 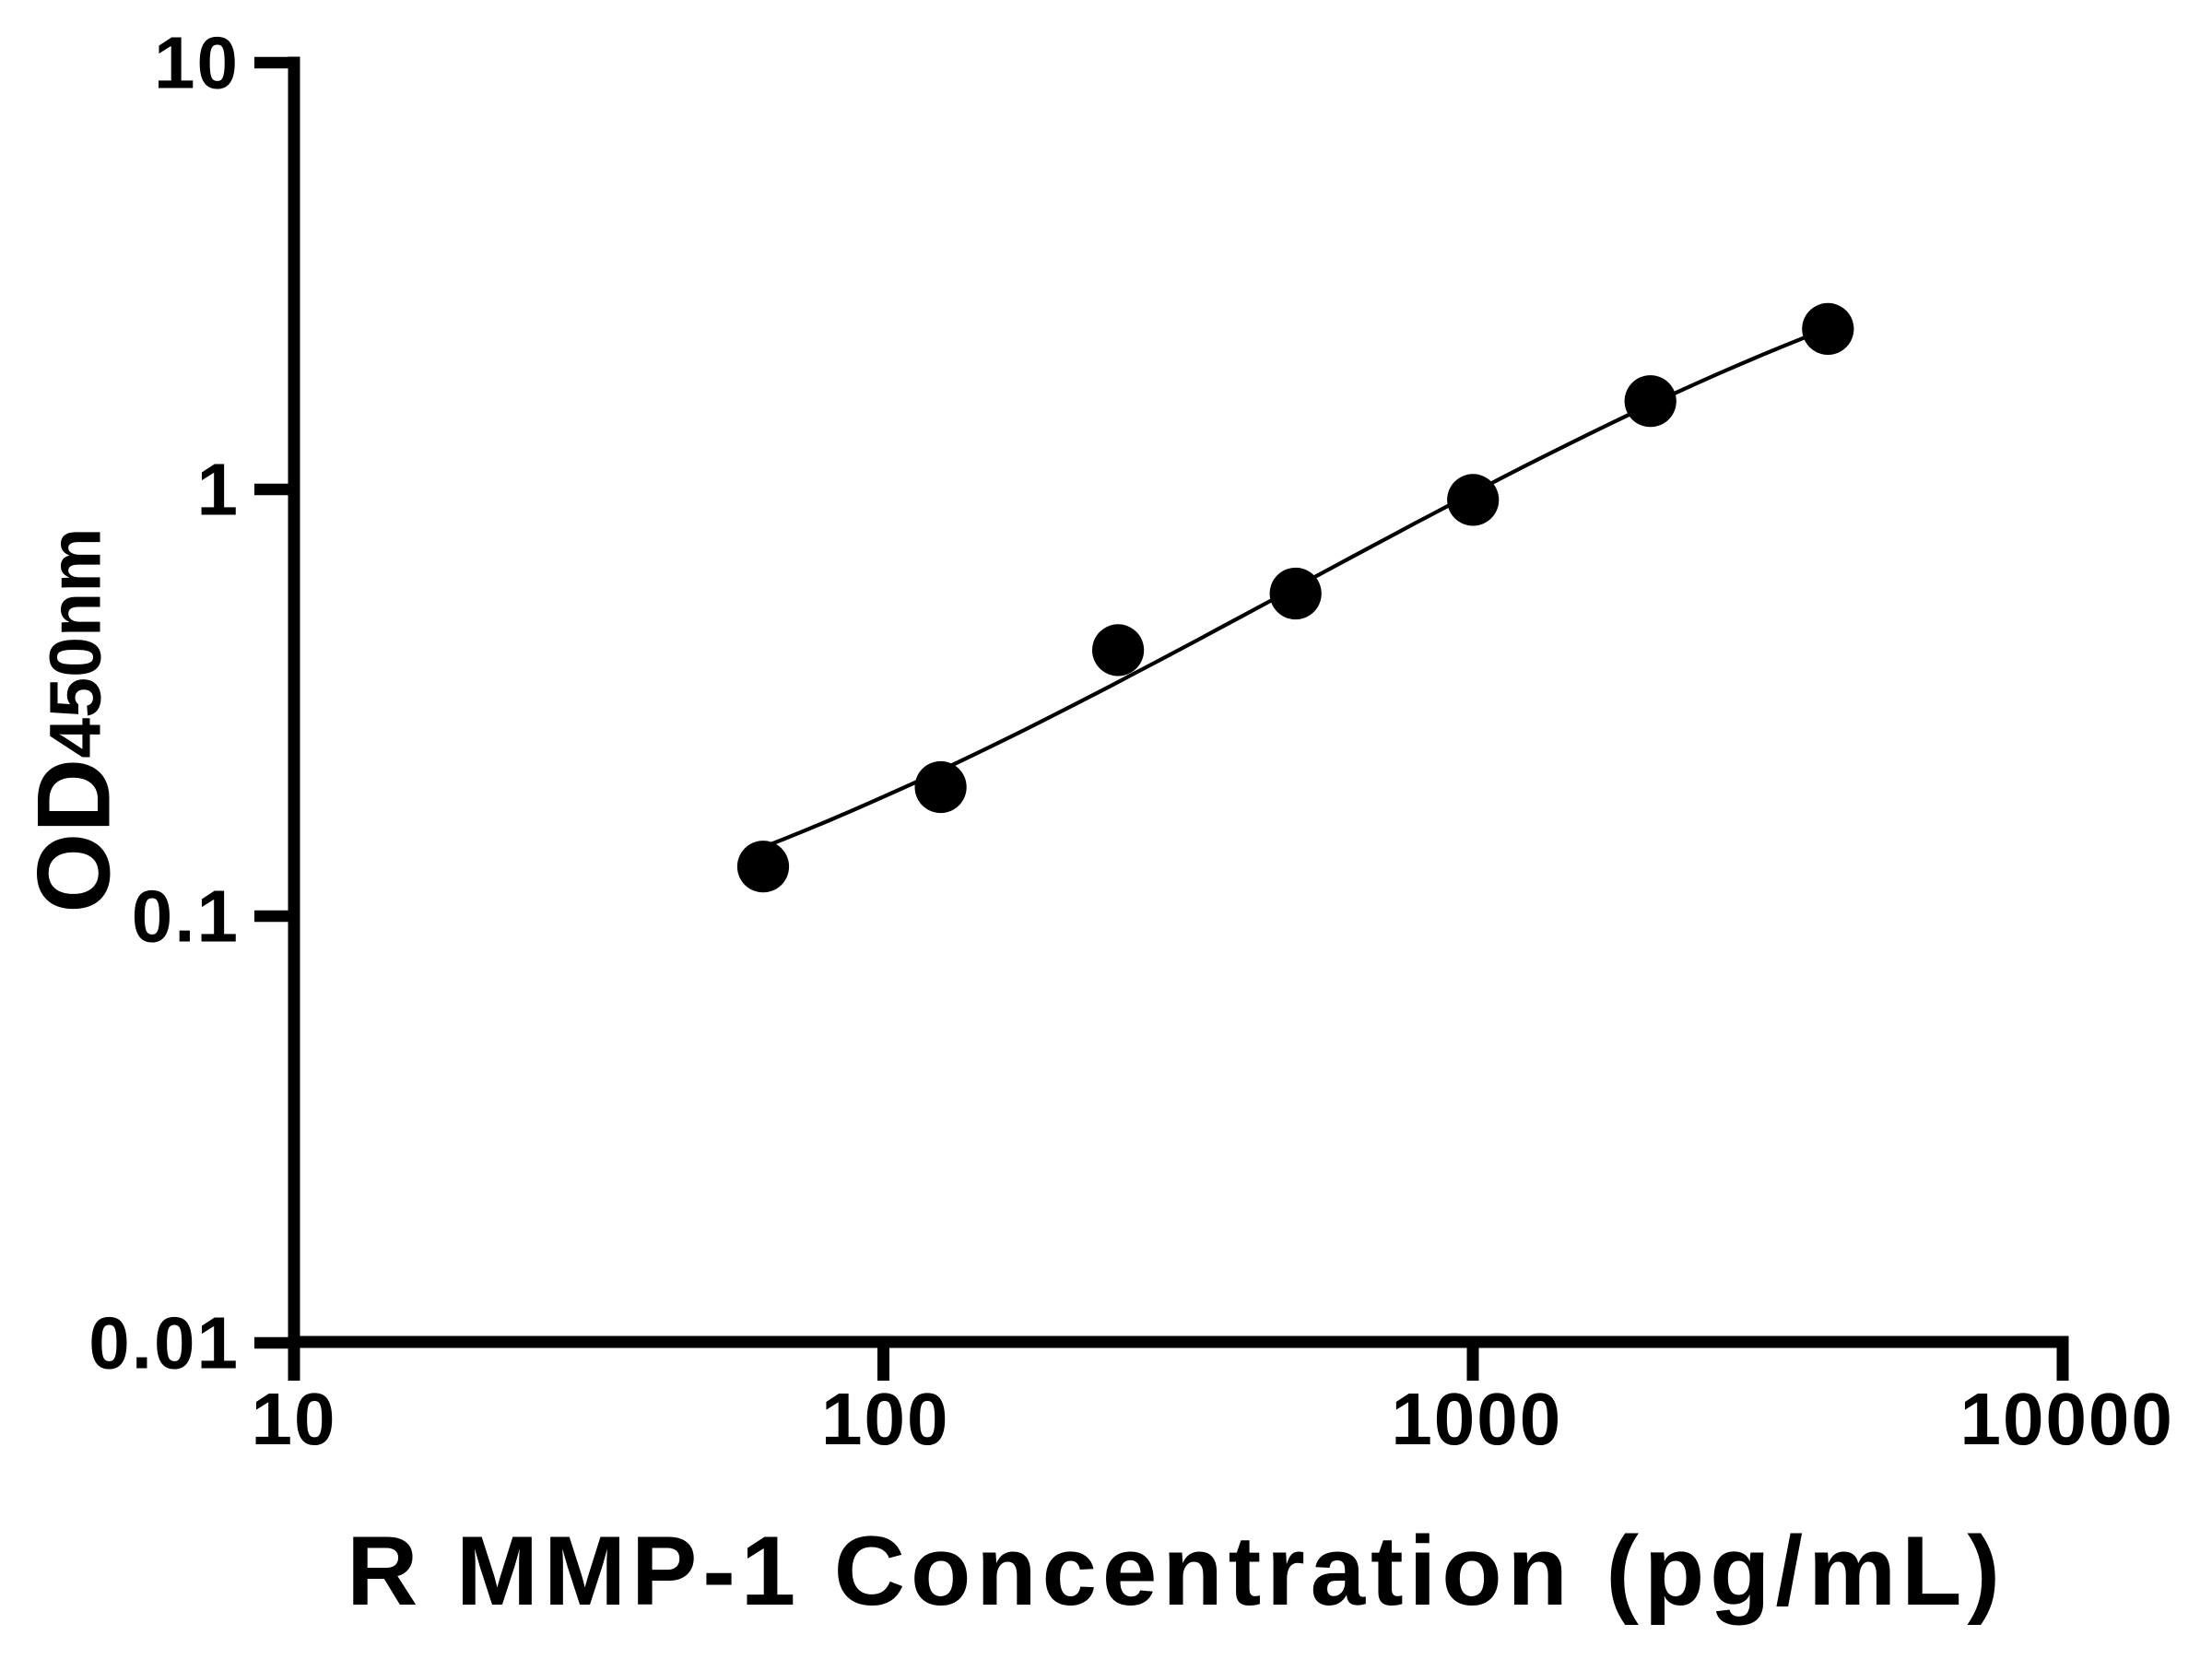 What do you see at coordinates (1176, 1570) in the screenshot?
I see `svg-text: R MMP-1 Concentration (pg/mL)` at bounding box center [1176, 1570].